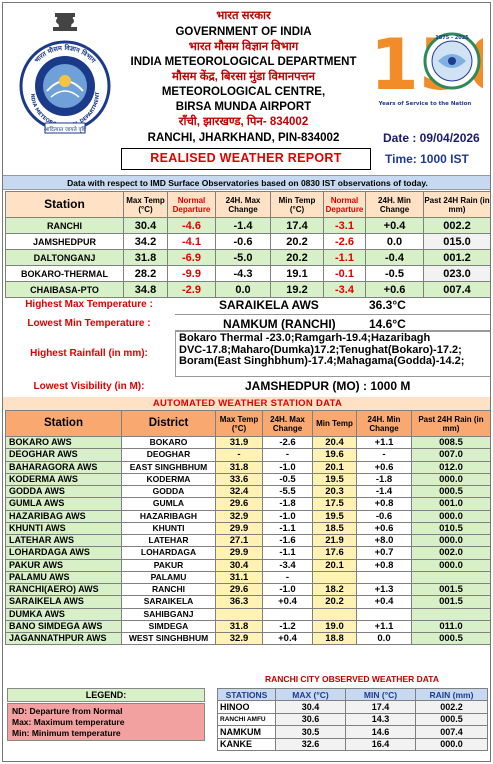 Image resolution: width=493 pixels, height=764 pixels. I want to click on highest-max-station: SARAIKELA AWS, so click(269, 305).